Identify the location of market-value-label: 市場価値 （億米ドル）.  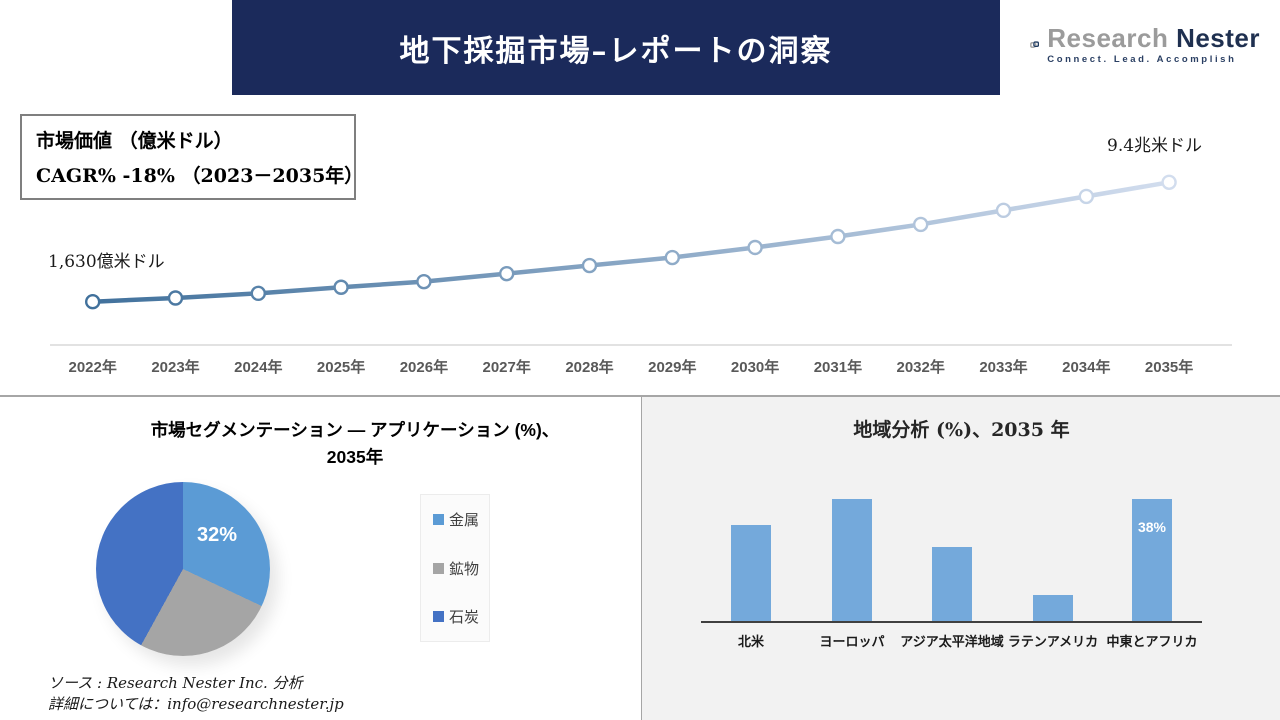
(134, 141).